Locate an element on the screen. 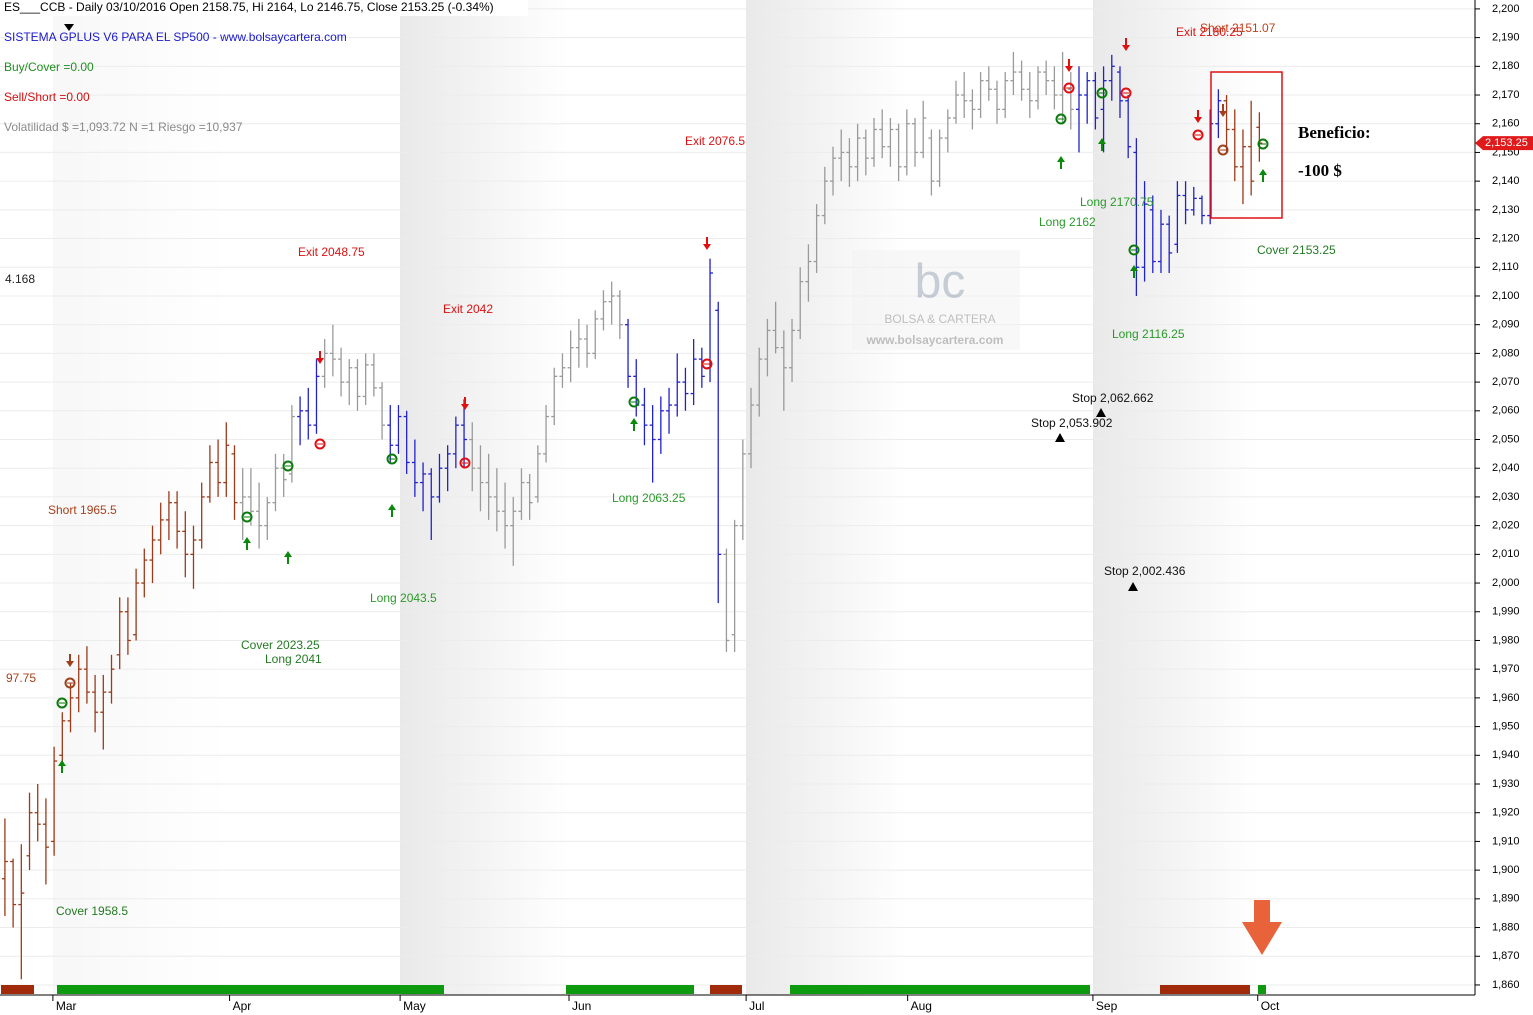  annotation: Stop 2,053.902 is located at coordinates (1072, 423).